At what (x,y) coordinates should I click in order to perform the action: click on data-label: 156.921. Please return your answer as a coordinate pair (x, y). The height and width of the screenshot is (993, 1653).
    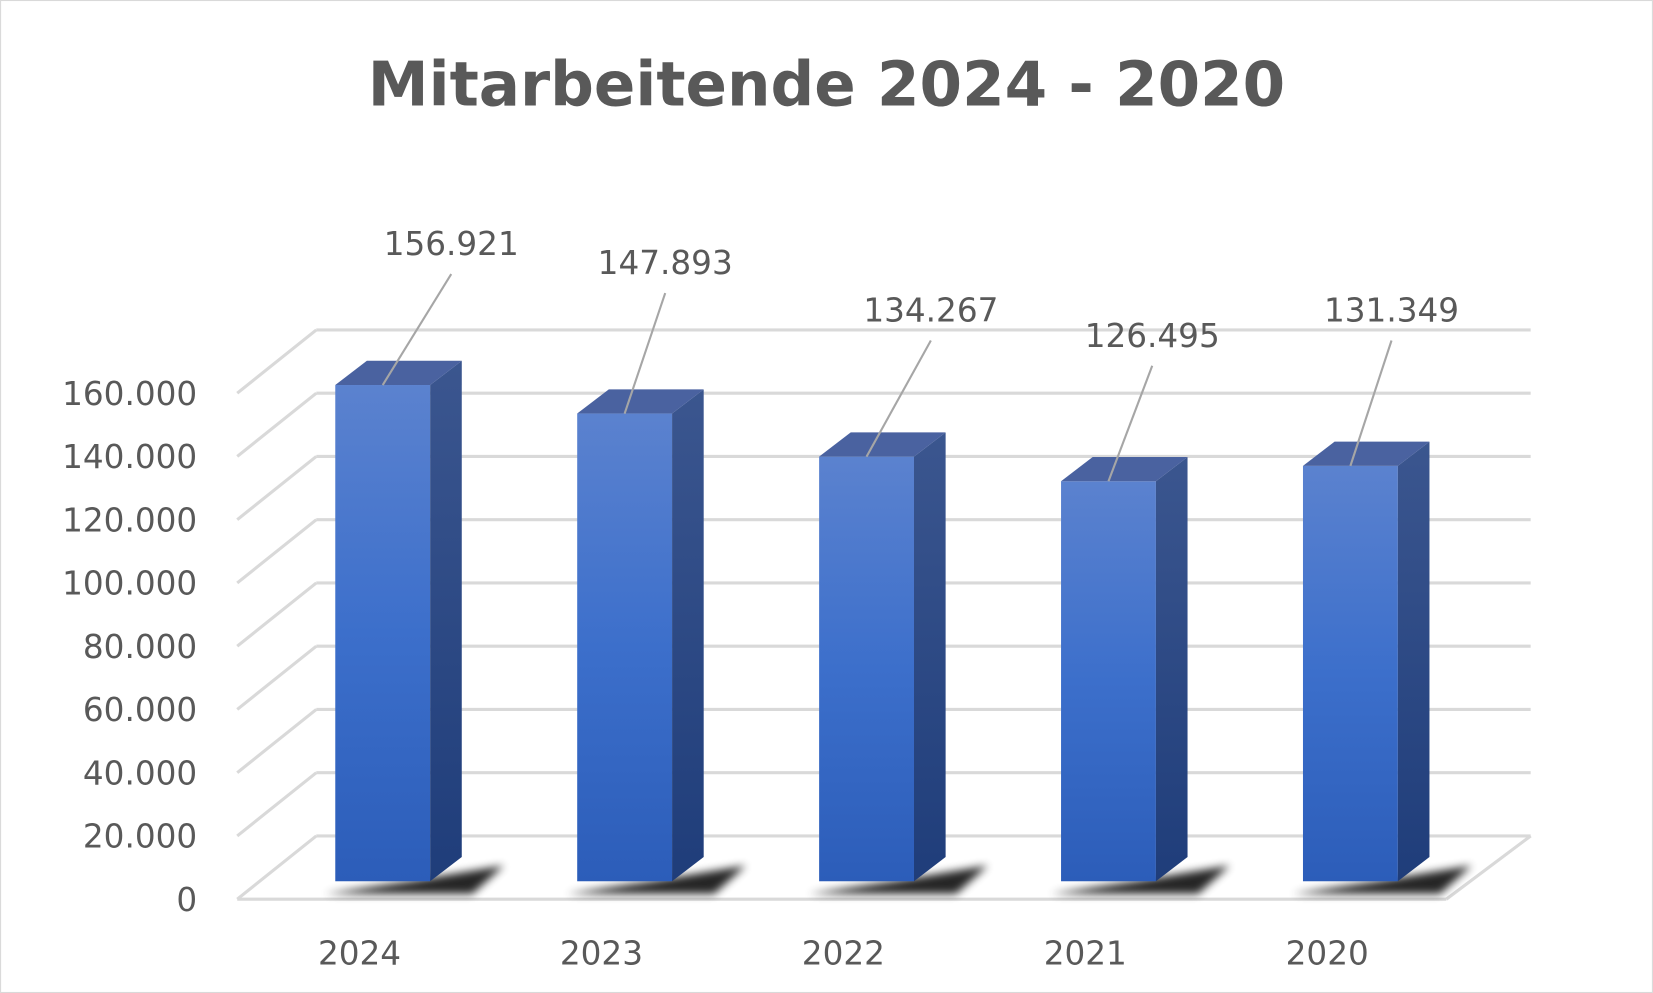
    Looking at the image, I should click on (451, 244).